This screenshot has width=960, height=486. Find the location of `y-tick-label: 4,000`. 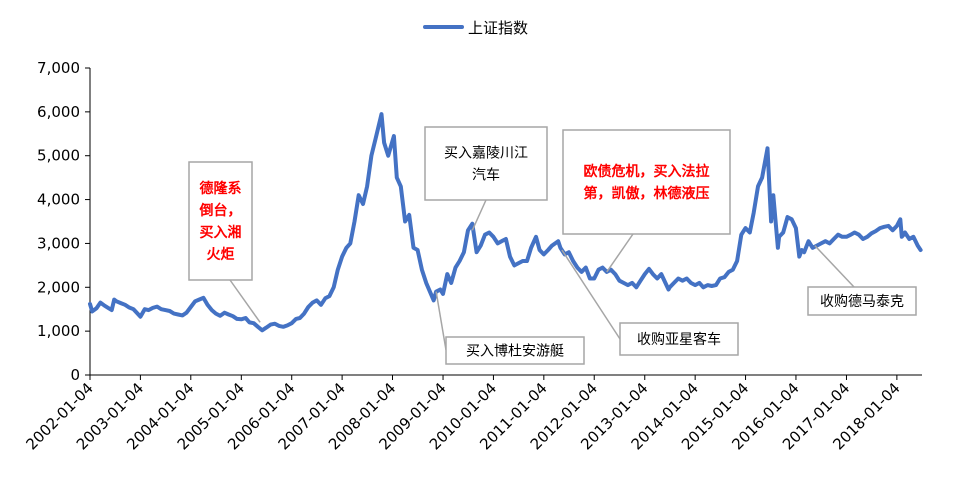

y-tick-label: 4,000 is located at coordinates (58, 200).